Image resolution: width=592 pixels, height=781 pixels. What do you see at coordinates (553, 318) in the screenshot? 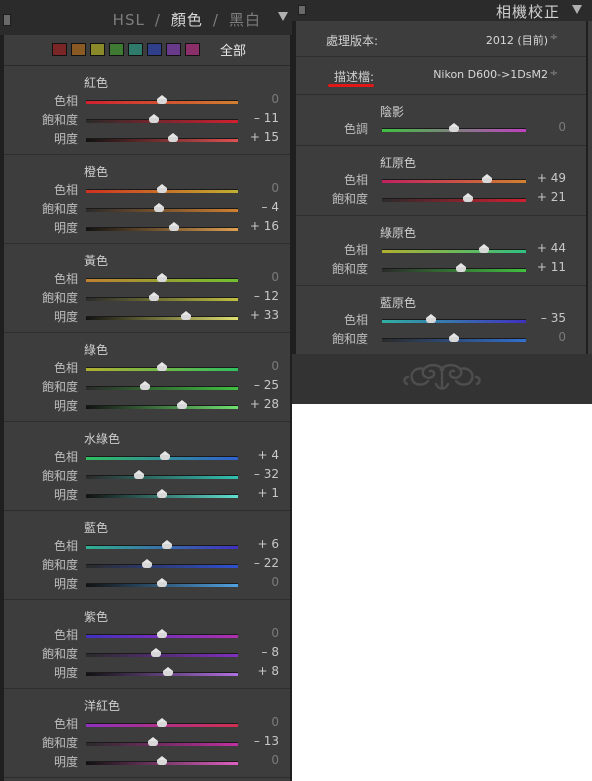
I see `slider-value: – 35` at bounding box center [553, 318].